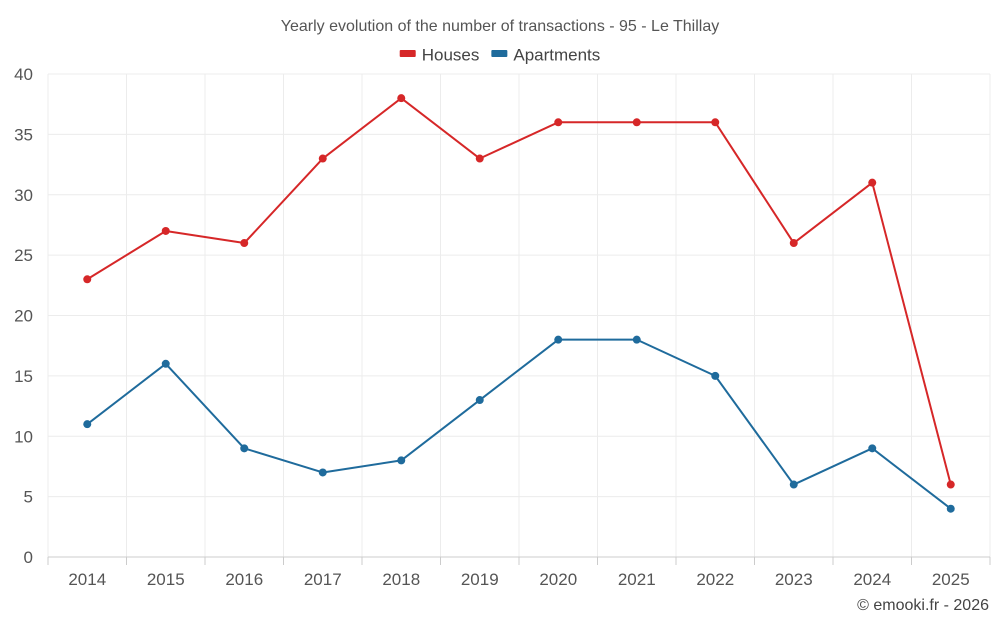  What do you see at coordinates (87, 579) in the screenshot?
I see `x-tick-label: 2014` at bounding box center [87, 579].